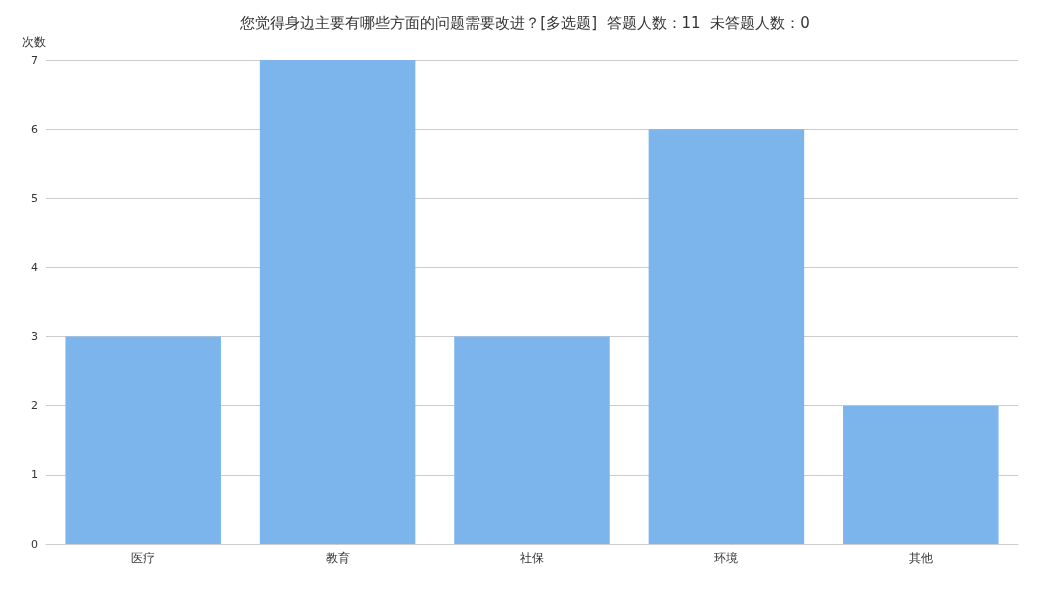 The width and height of the screenshot is (1050, 600). I want to click on y-tick-label: 3, so click(34, 337).